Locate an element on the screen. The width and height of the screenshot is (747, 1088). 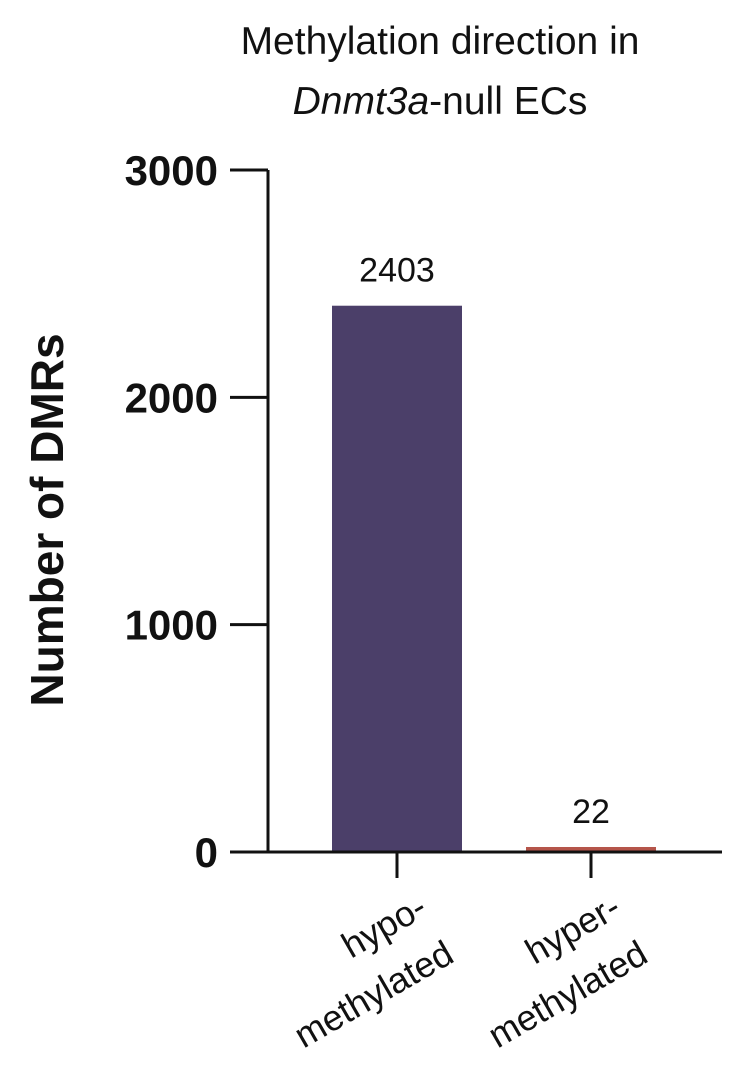
chart-title-suffix: -null ECs is located at coordinates (508, 101).